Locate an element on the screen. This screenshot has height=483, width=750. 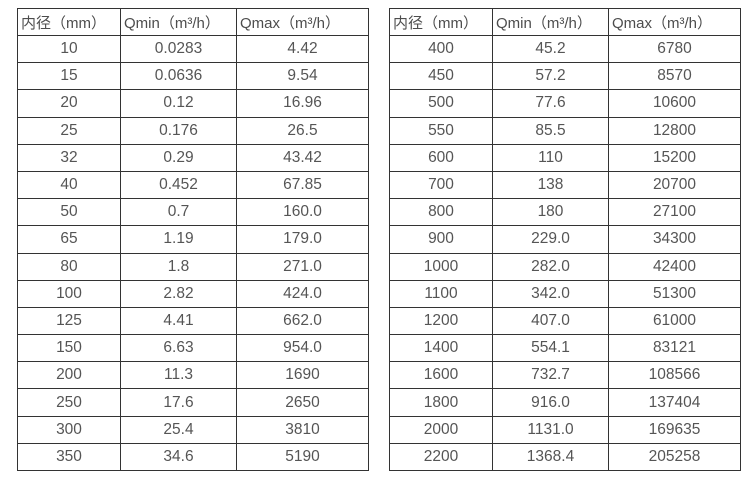
table-cell: 229.0 is located at coordinates (550, 239).